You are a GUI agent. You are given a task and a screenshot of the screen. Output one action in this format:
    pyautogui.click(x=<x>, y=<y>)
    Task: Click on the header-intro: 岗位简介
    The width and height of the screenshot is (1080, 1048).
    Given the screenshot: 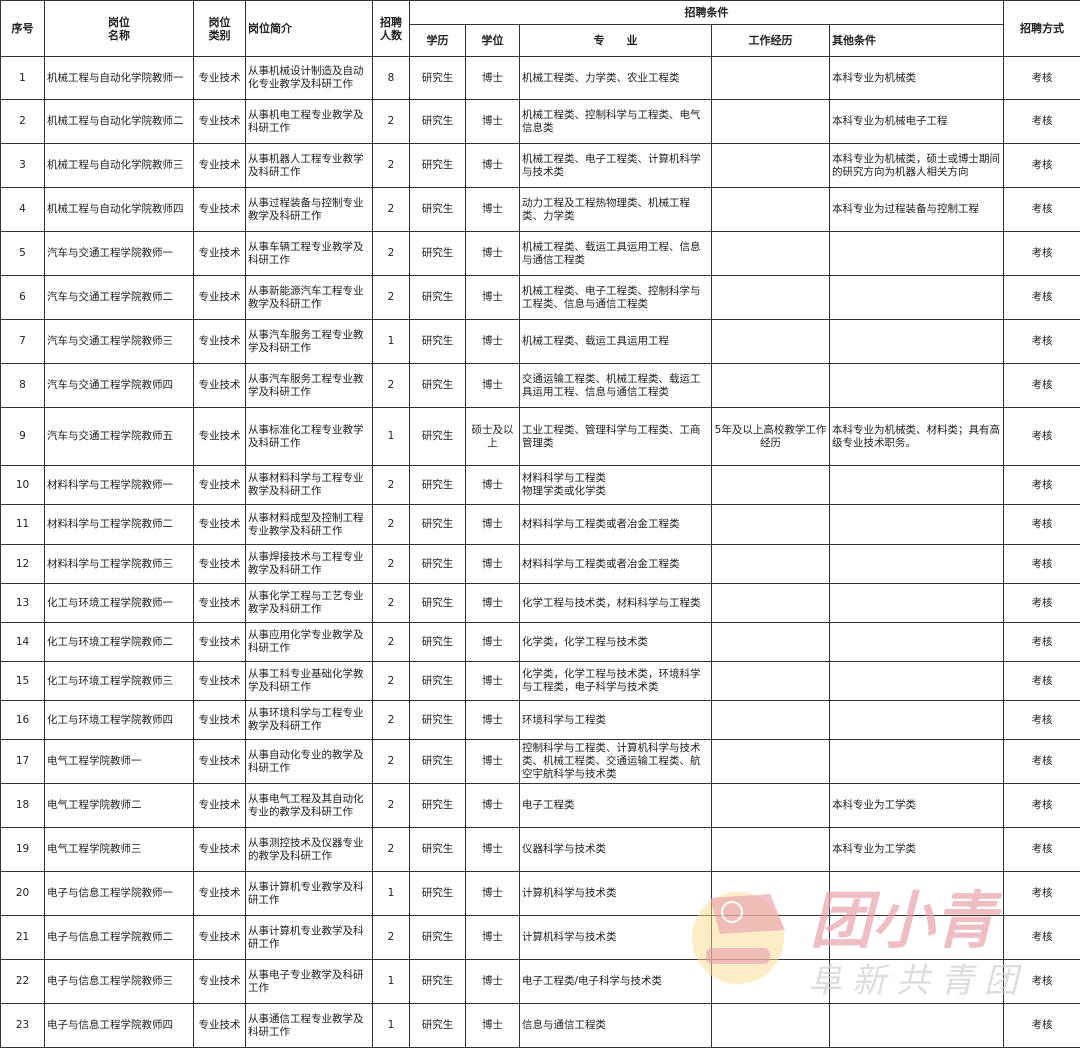 What is the action you would take?
    pyautogui.click(x=309, y=28)
    